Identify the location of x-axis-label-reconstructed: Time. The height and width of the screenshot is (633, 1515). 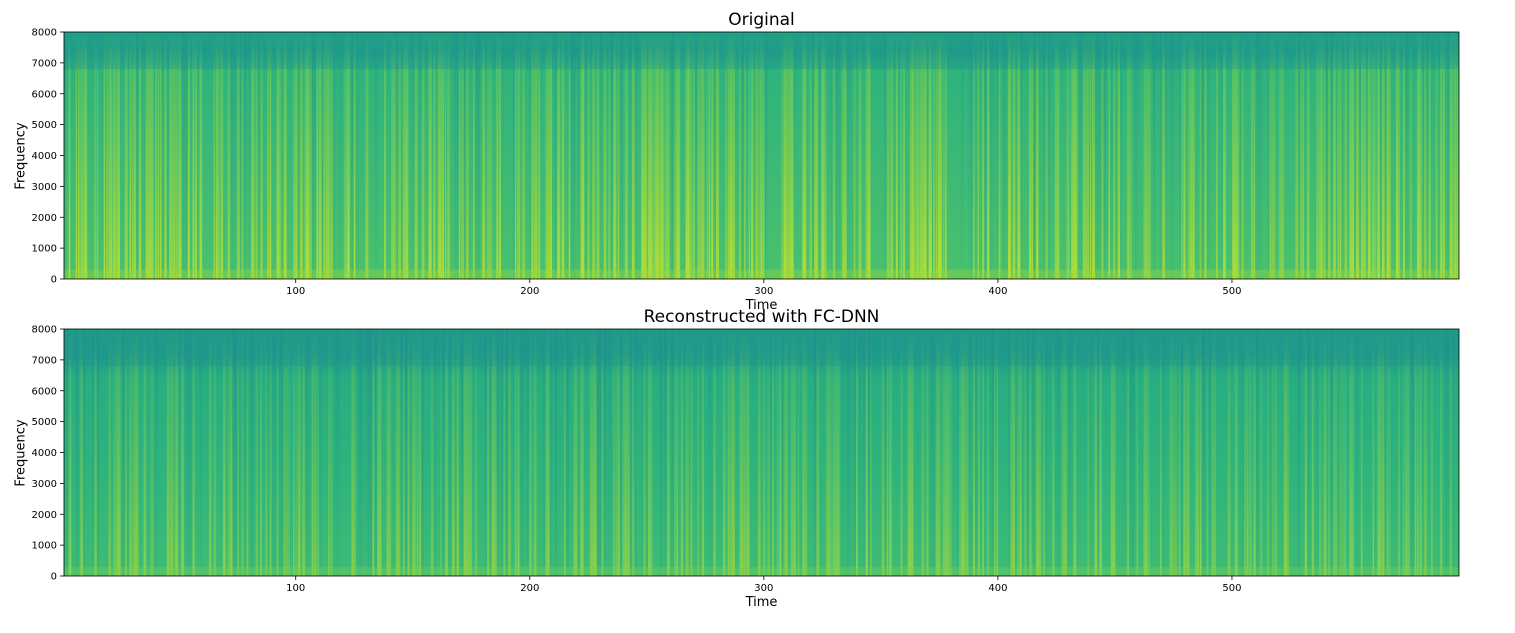
(761, 602).